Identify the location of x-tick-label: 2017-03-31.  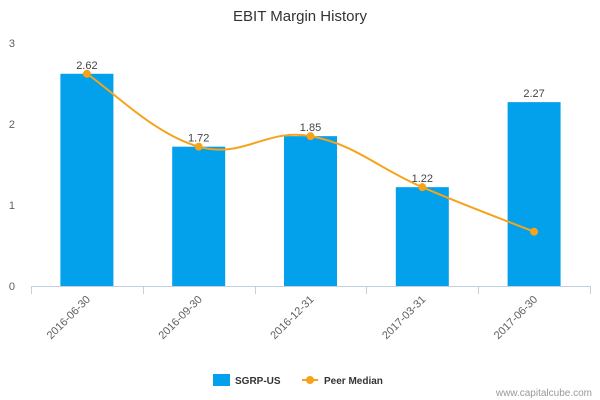
(404, 318).